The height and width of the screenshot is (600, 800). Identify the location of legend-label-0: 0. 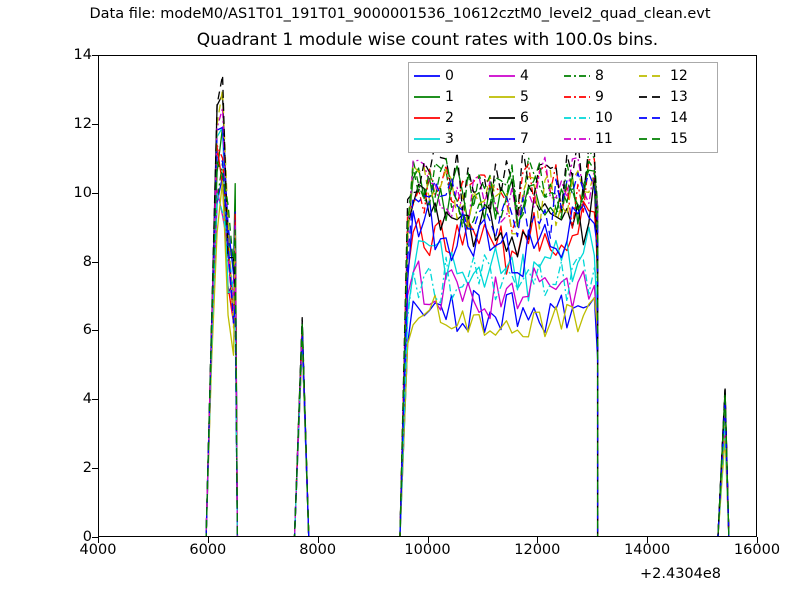
(449, 75).